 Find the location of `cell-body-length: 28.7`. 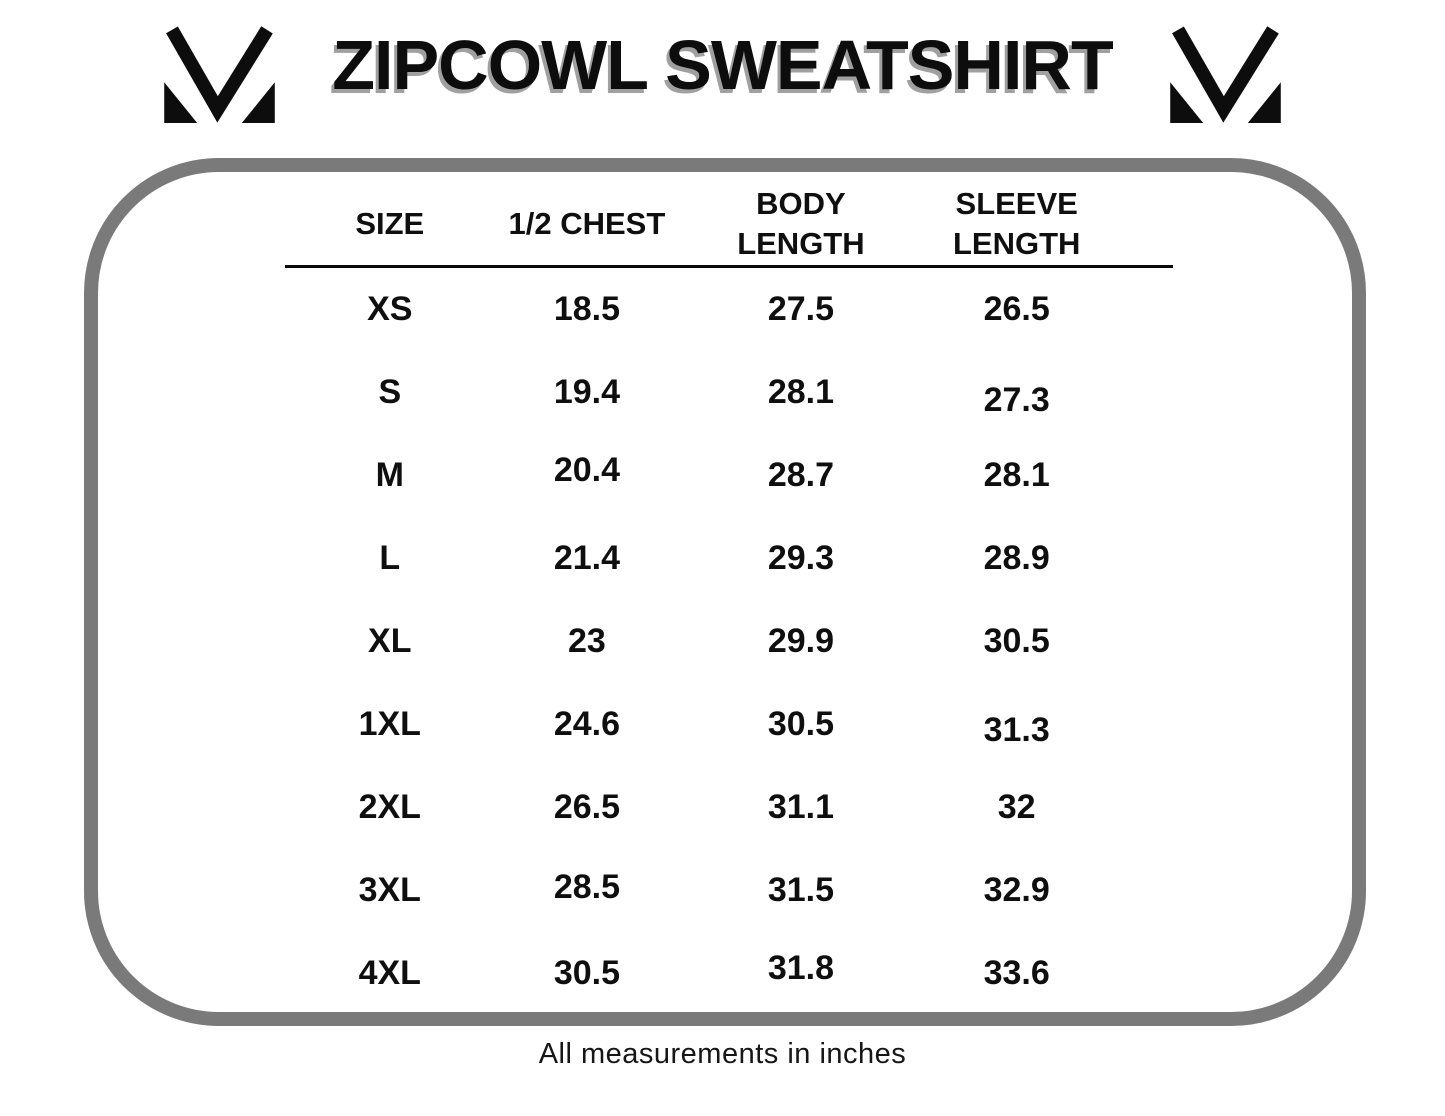

cell-body-length: 28.7 is located at coordinates (800, 475).